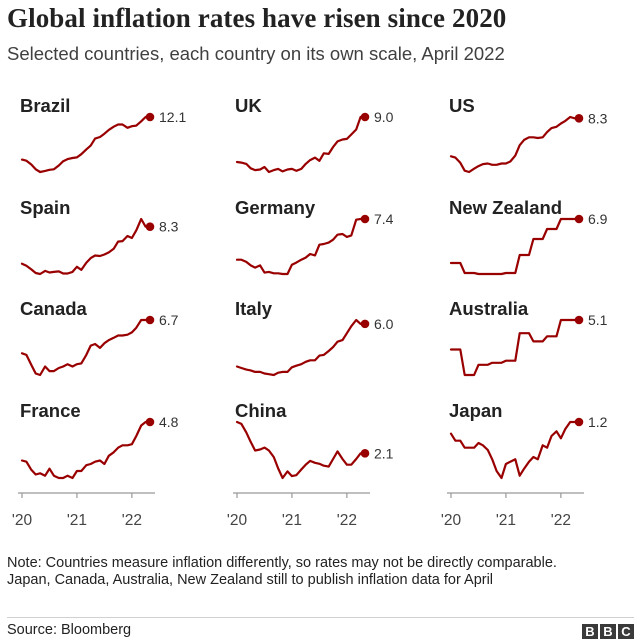 This screenshot has width=640, height=640. What do you see at coordinates (384, 453) in the screenshot?
I see `value-label: 2.1` at bounding box center [384, 453].